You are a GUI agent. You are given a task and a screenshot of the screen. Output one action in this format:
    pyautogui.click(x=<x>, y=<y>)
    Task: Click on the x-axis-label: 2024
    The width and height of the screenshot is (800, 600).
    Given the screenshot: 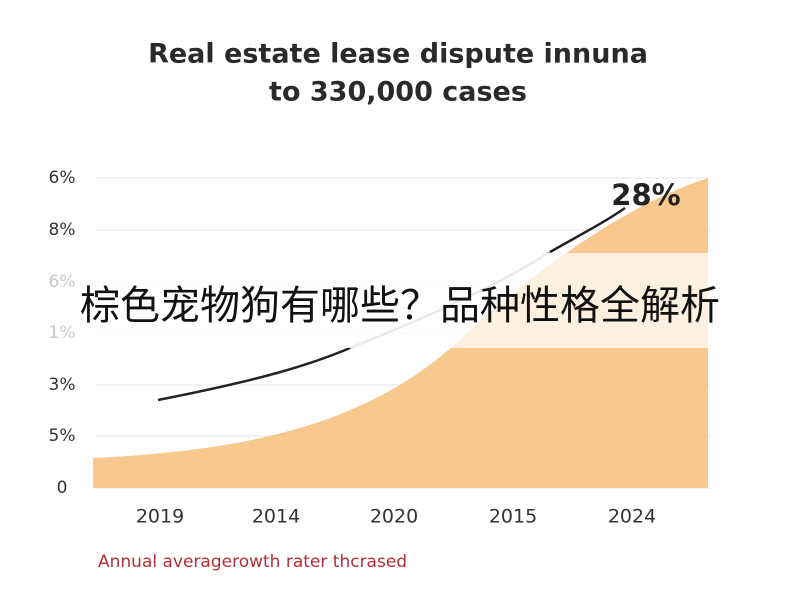 What is the action you would take?
    pyautogui.click(x=632, y=517)
    